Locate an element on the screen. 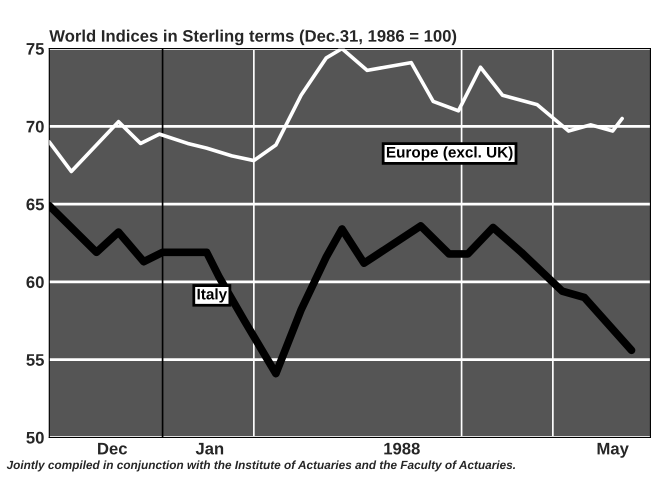 This screenshot has height=486, width=657. x-tick-label: May is located at coordinates (613, 450).